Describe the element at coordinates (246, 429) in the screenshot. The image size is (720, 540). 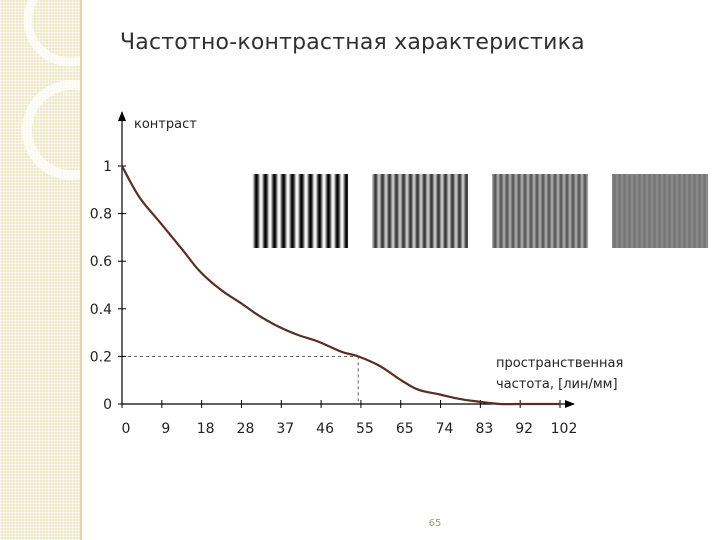
I see `x-tick-label: 28` at that location.